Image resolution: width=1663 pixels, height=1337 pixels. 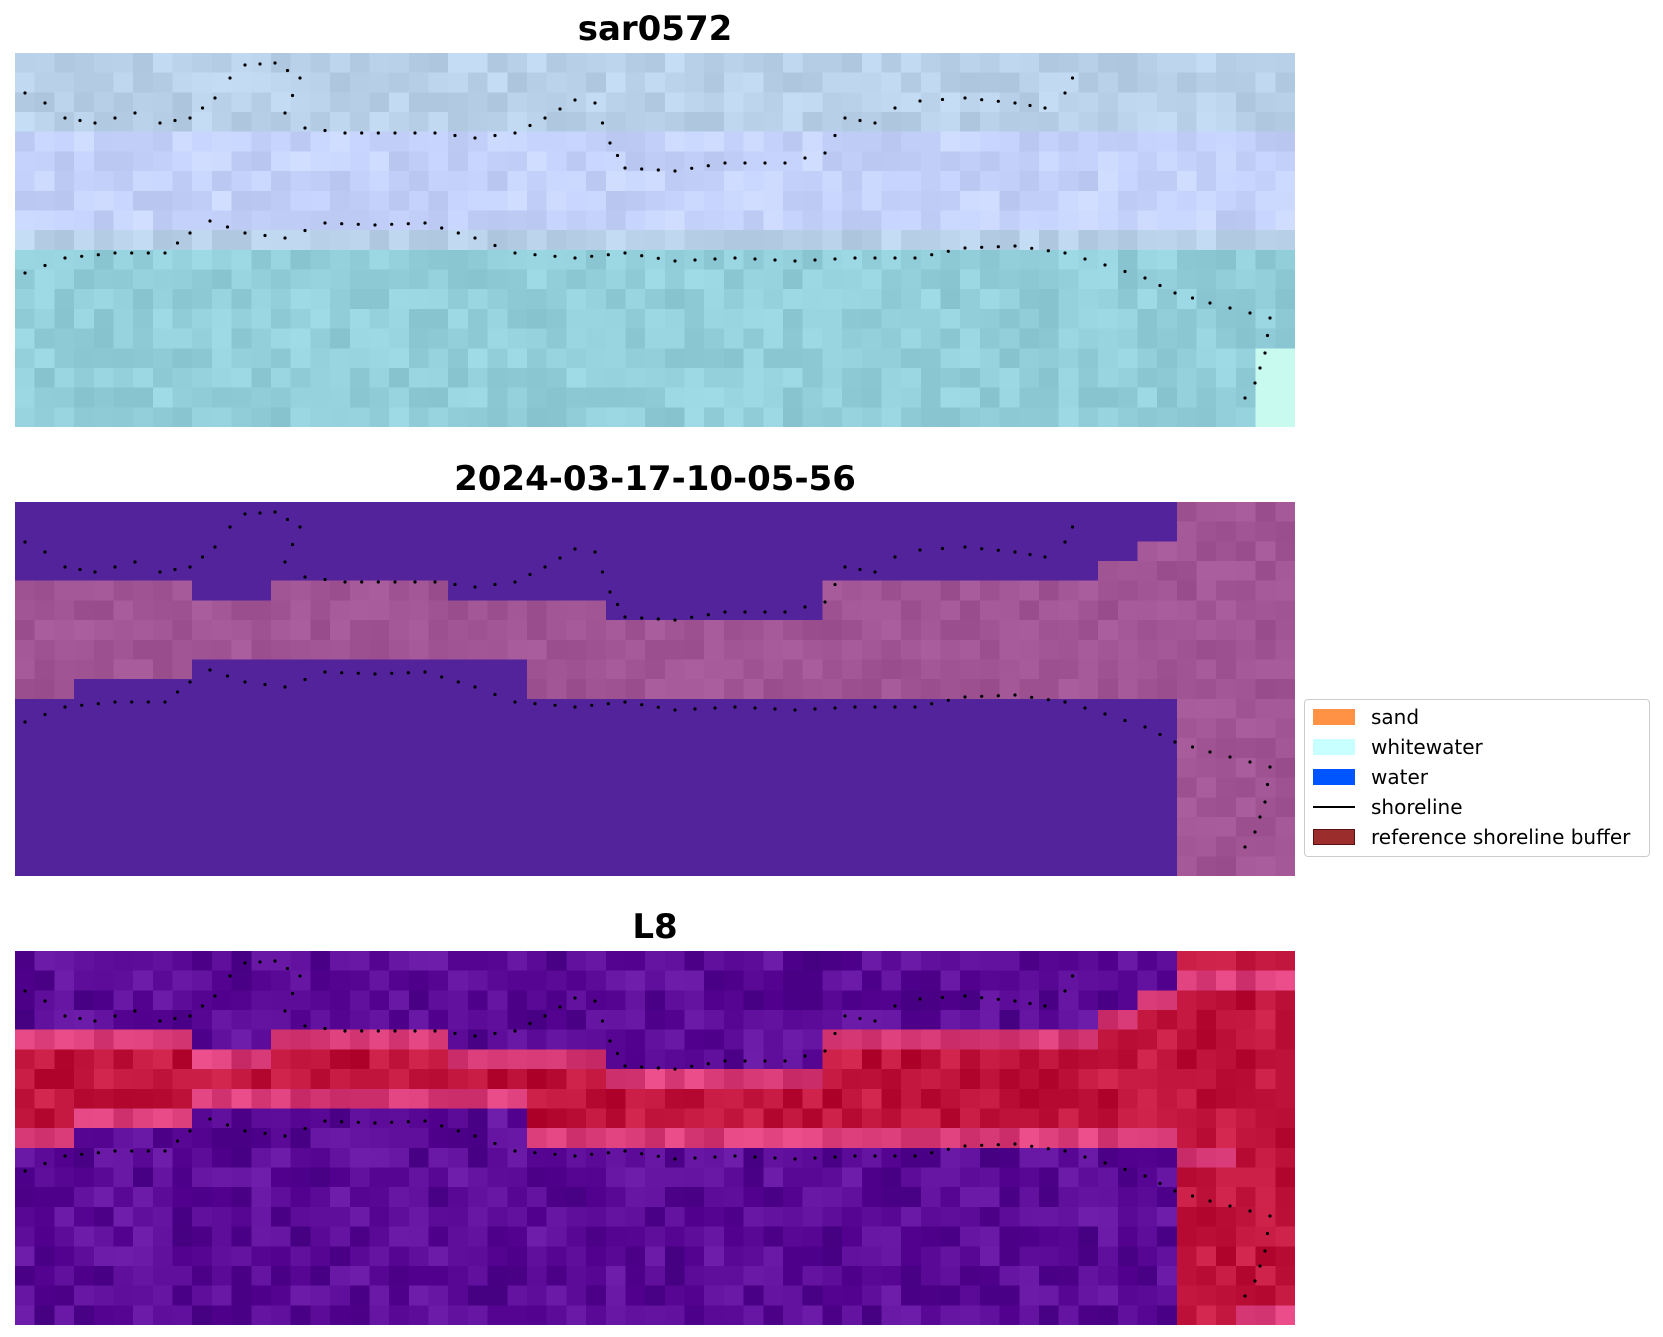 What do you see at coordinates (1471, 837) in the screenshot?
I see `legend-item-reference-buffer: reference shoreline buffer` at bounding box center [1471, 837].